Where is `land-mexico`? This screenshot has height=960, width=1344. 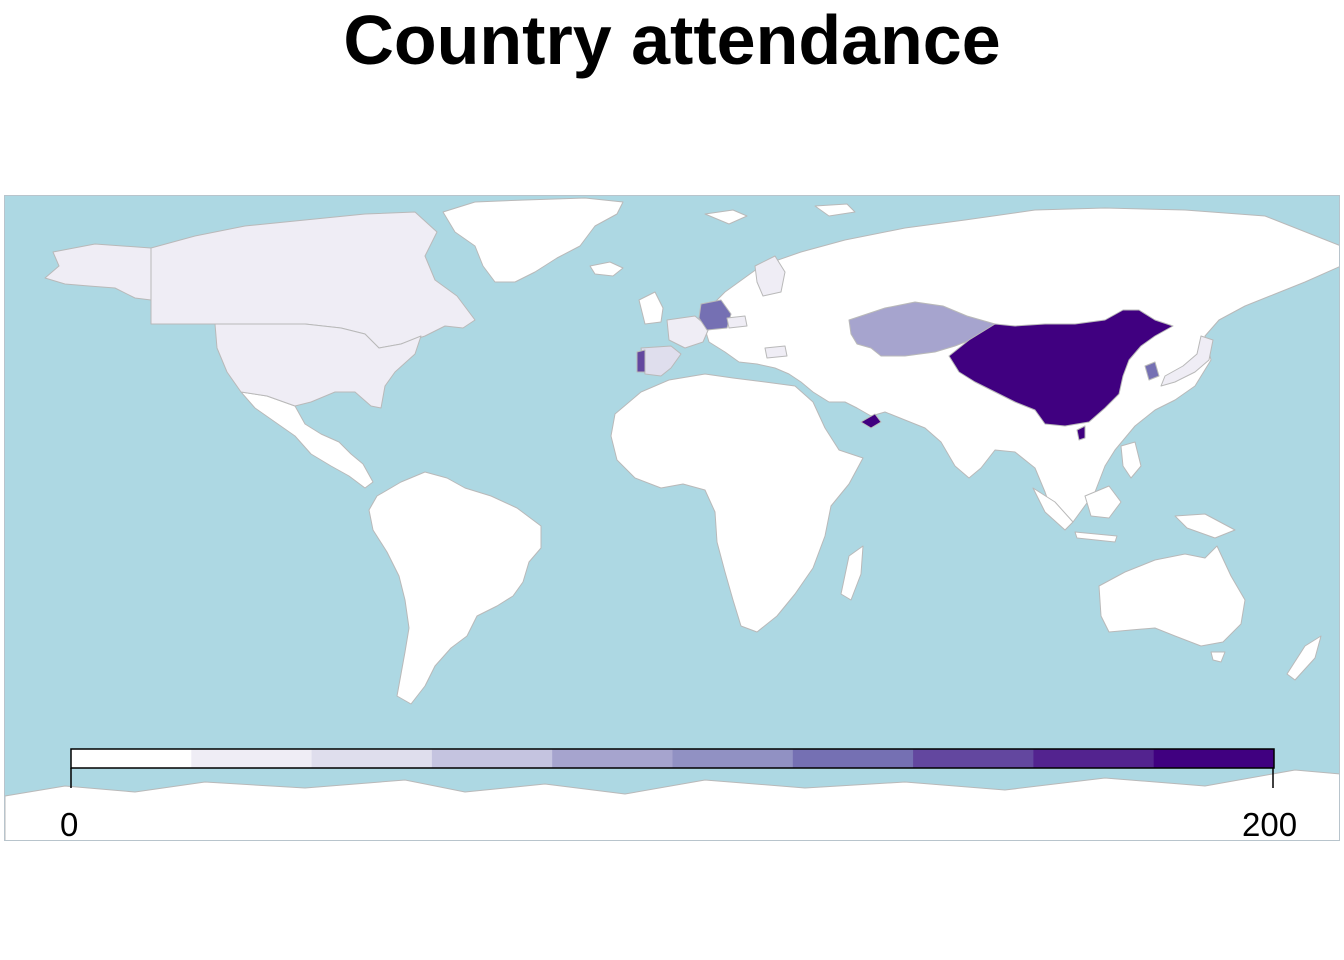
land-mexico is located at coordinates (307, 440).